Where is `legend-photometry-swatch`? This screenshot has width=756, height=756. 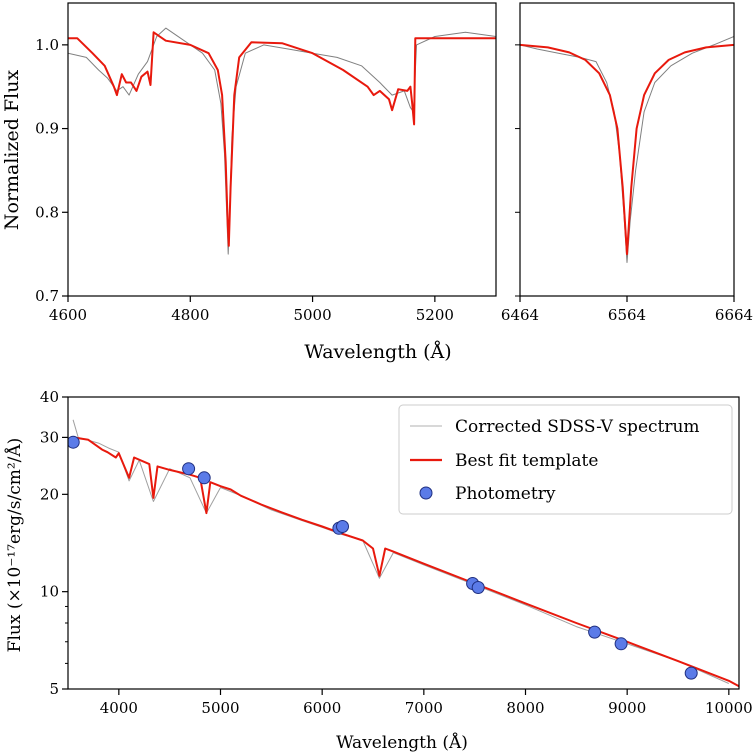 legend-photometry-swatch is located at coordinates (426, 493).